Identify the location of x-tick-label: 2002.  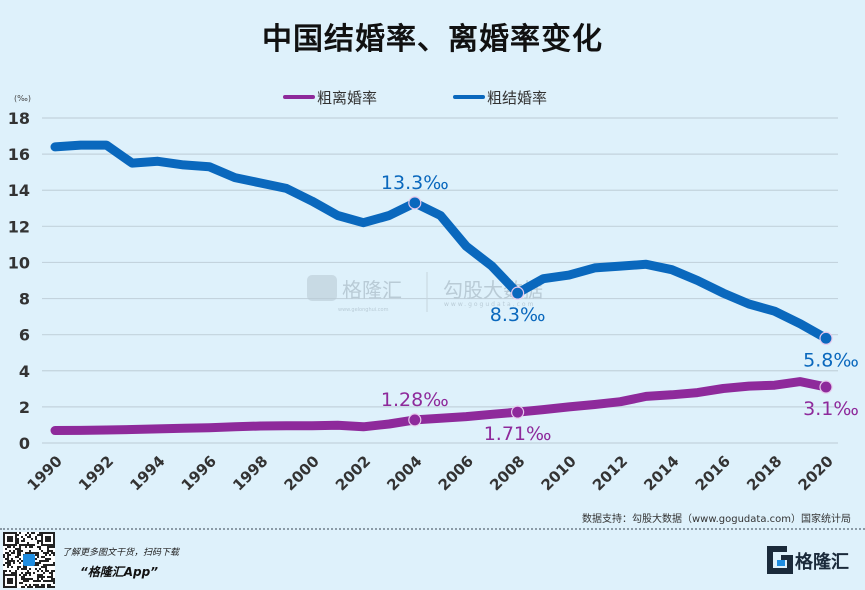
(353, 473).